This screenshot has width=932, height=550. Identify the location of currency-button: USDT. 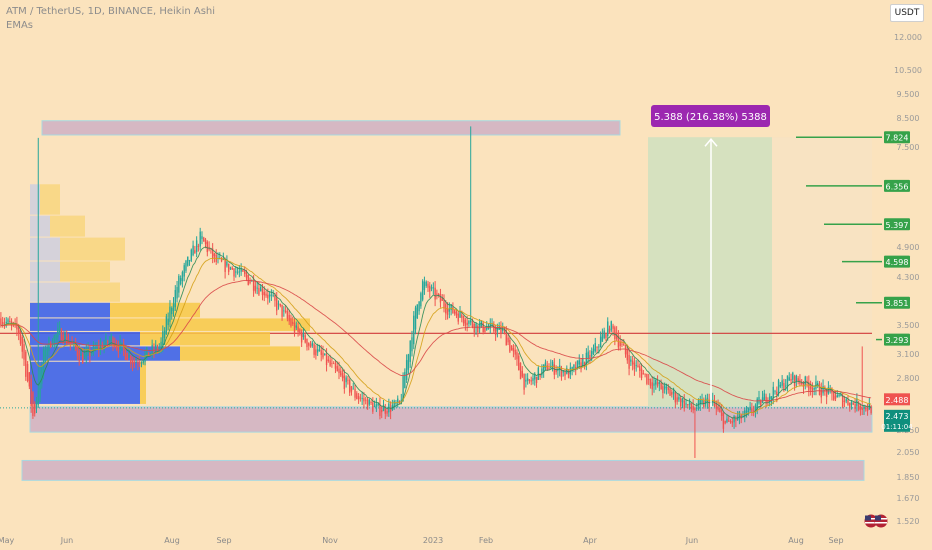
(907, 13).